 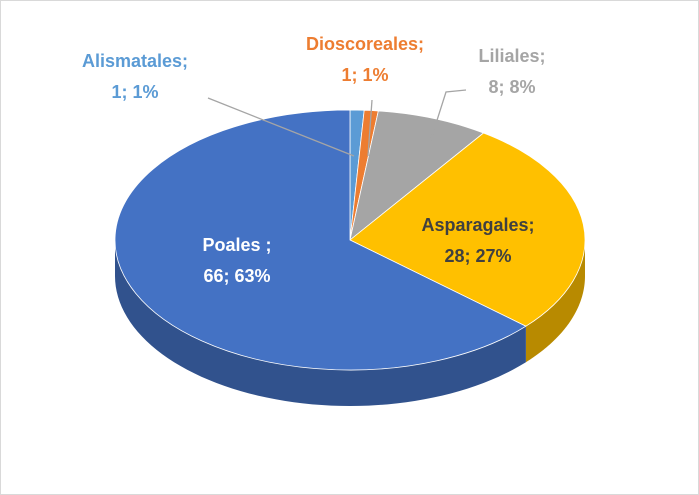 I want to click on slice-side, so click(x=555, y=301).